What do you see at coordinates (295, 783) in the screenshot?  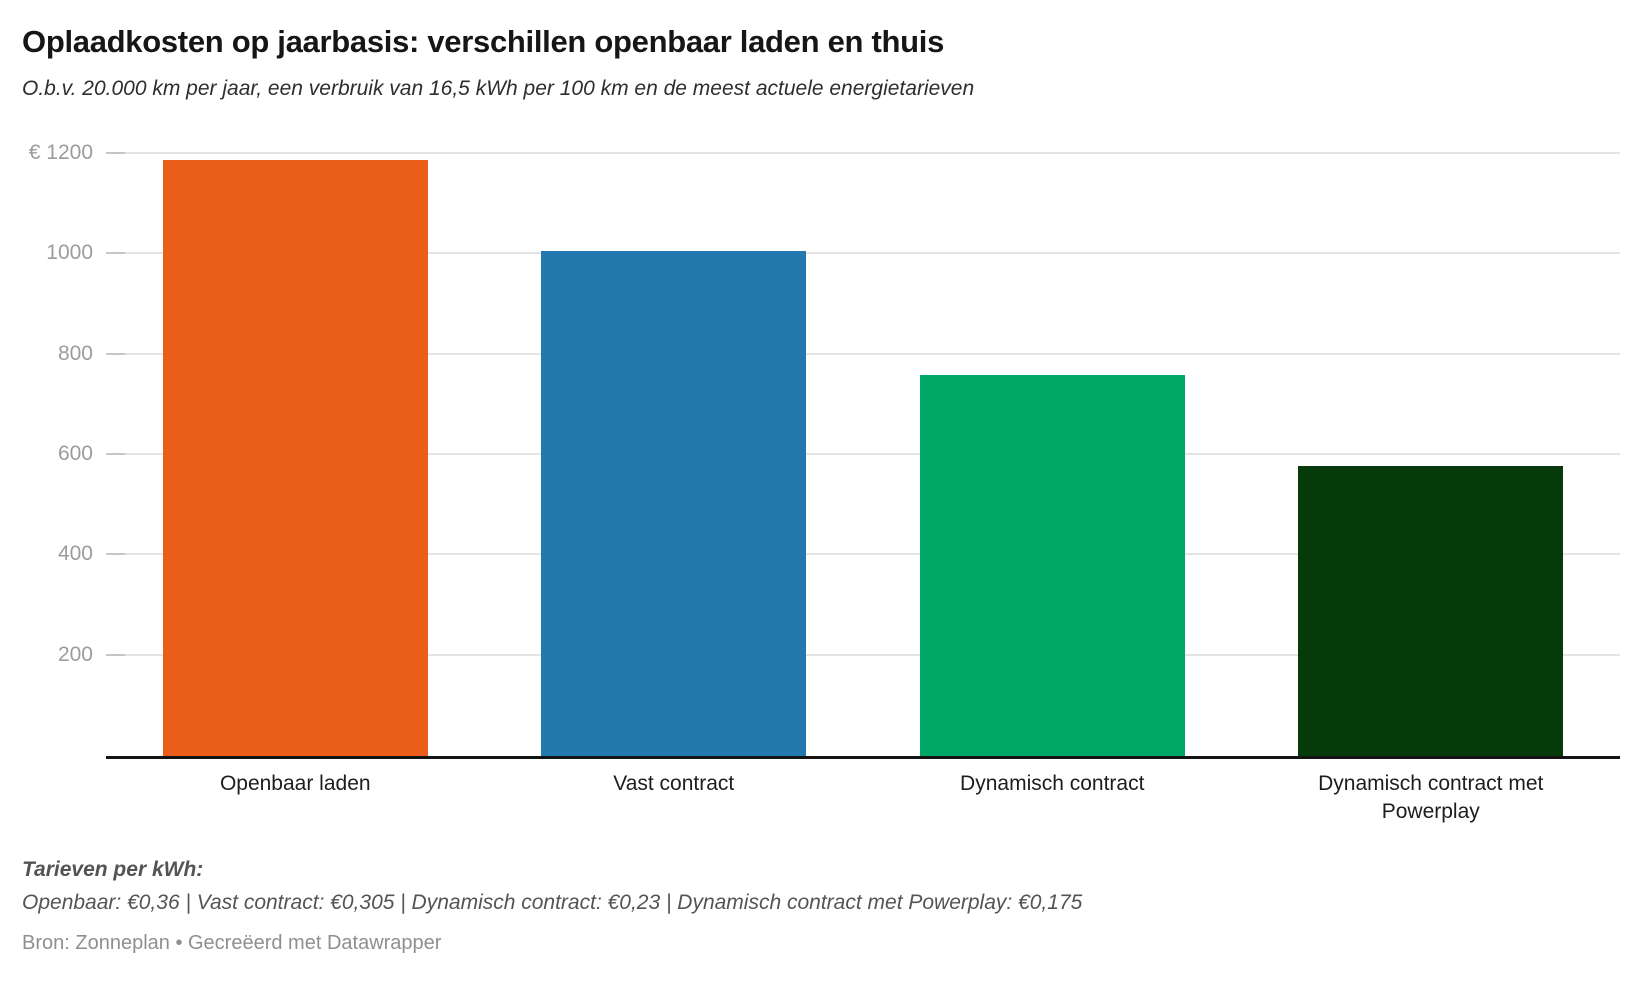 I see `x-axis-label-openbaar-laden: Openbaar laden` at bounding box center [295, 783].